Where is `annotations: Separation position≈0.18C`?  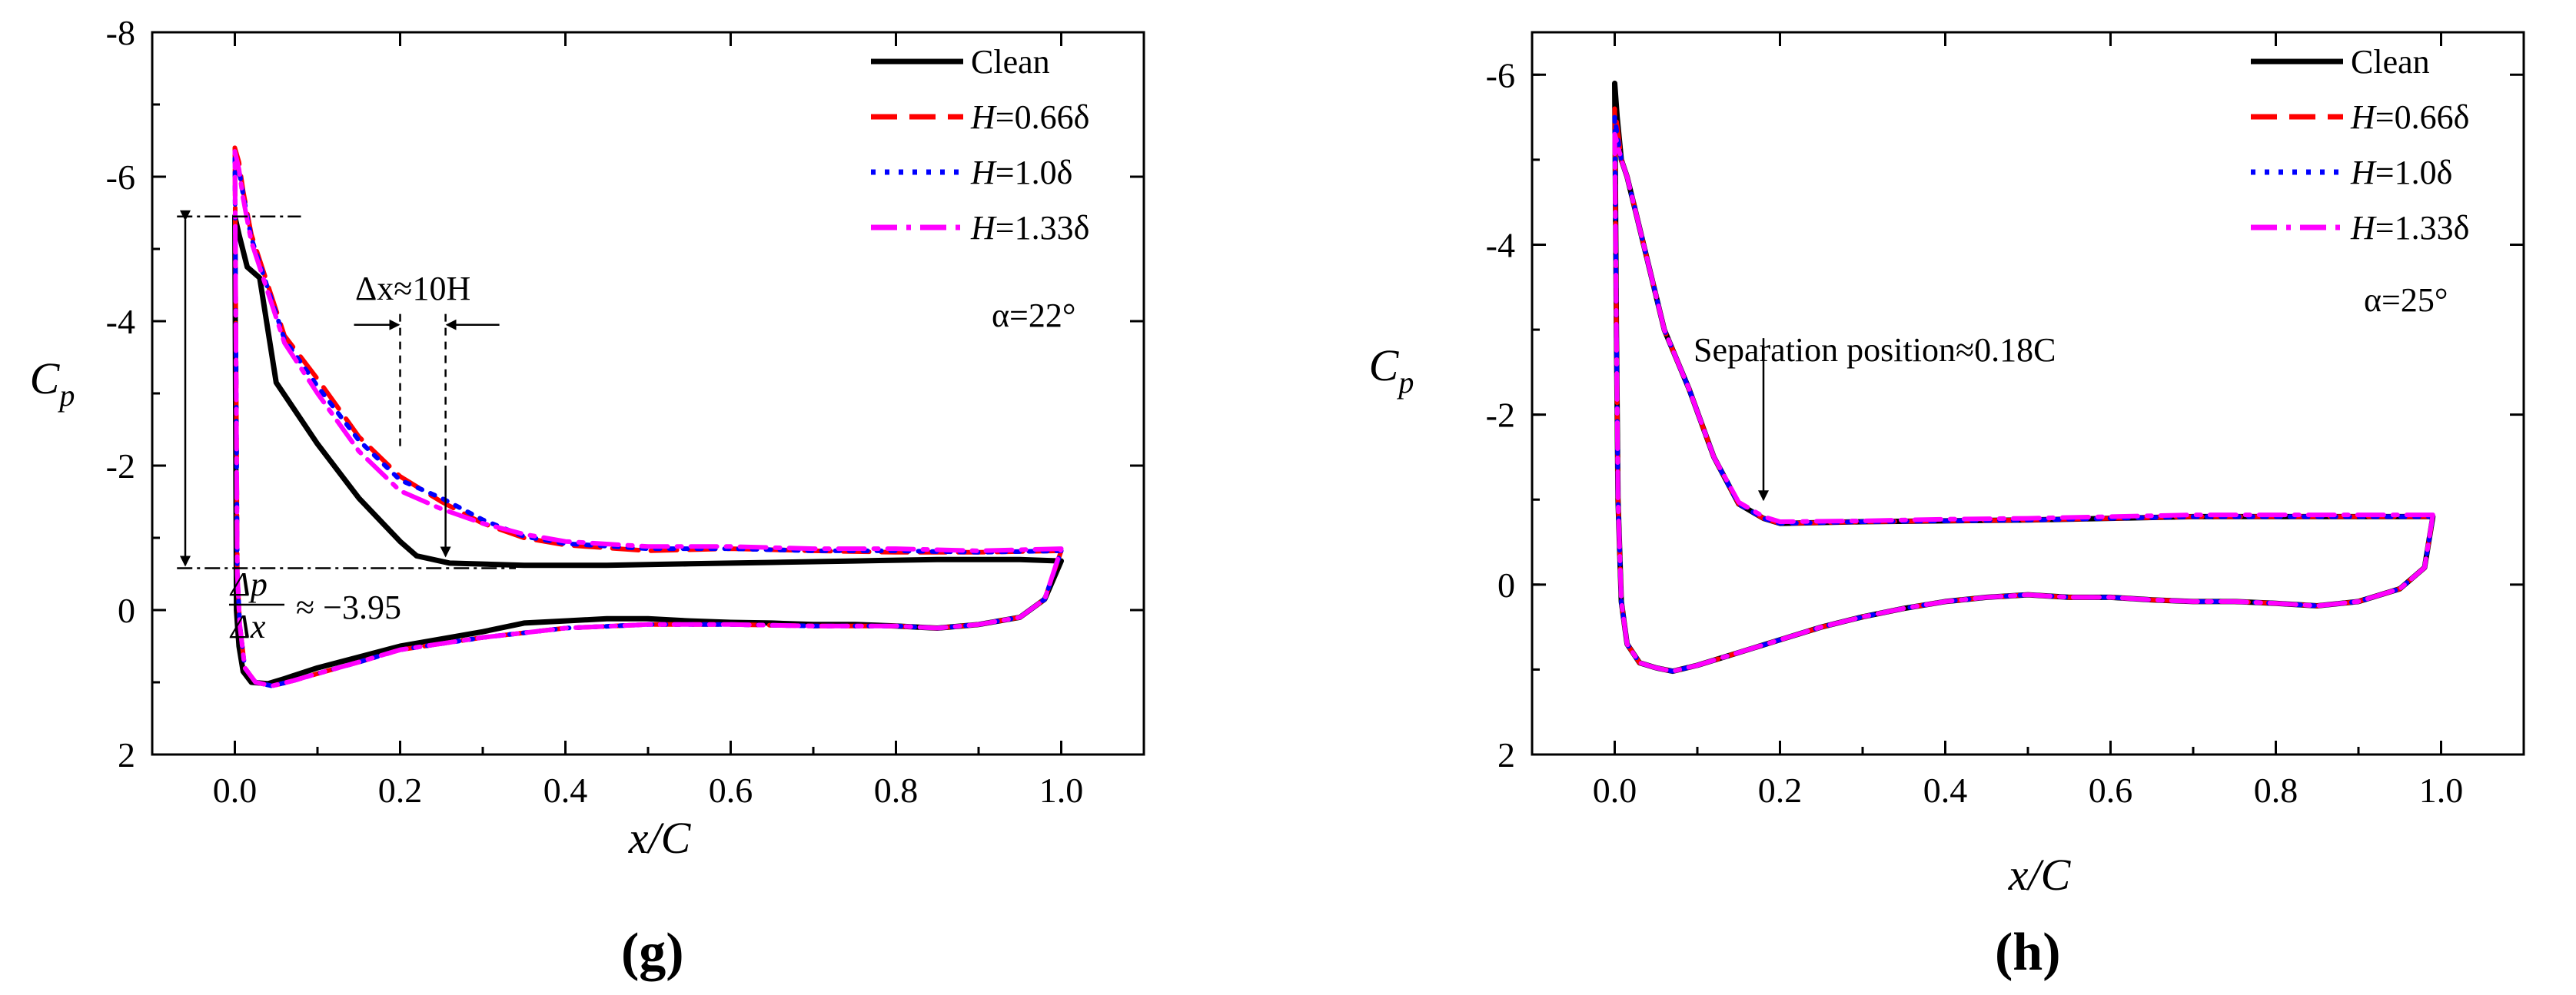
annotations: Separation position≈0.18C is located at coordinates (1875, 416).